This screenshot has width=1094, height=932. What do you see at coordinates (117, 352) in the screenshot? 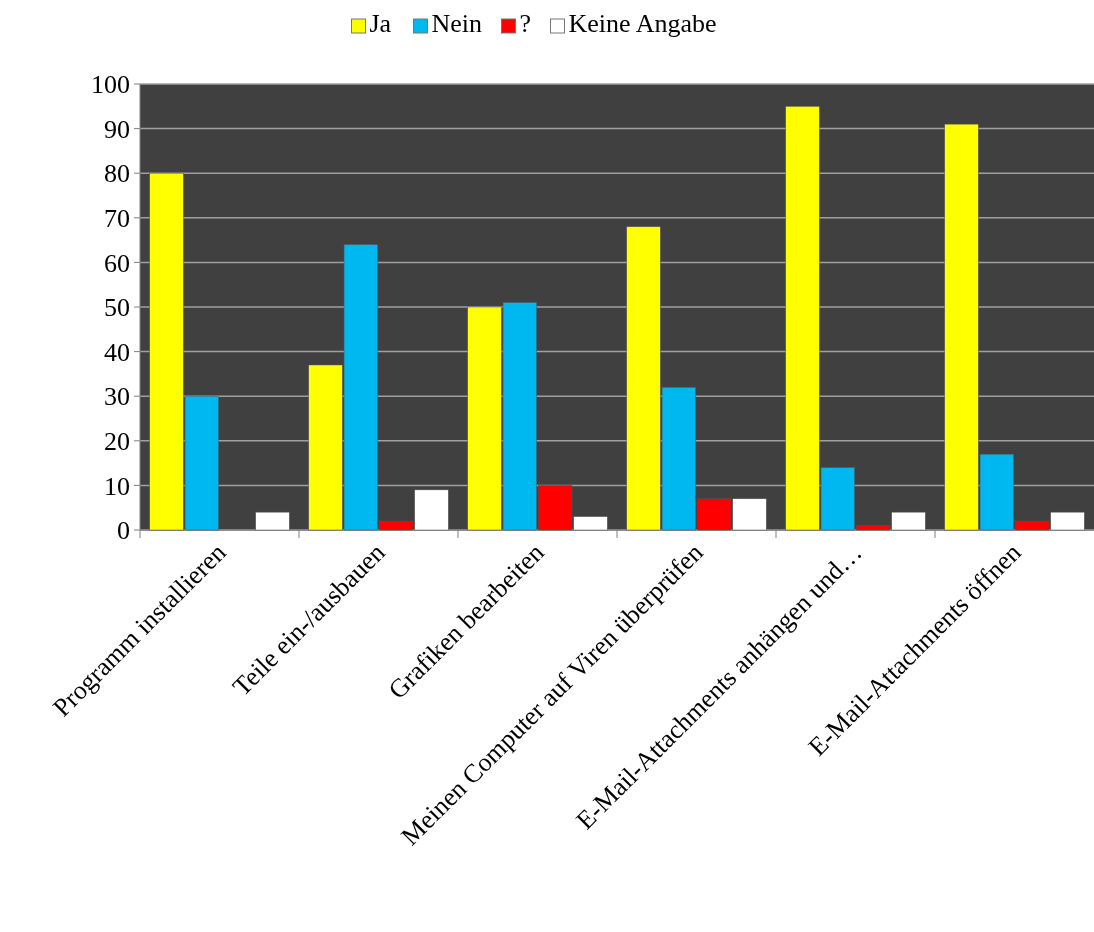
I see `y-tick-label: 40` at bounding box center [117, 352].